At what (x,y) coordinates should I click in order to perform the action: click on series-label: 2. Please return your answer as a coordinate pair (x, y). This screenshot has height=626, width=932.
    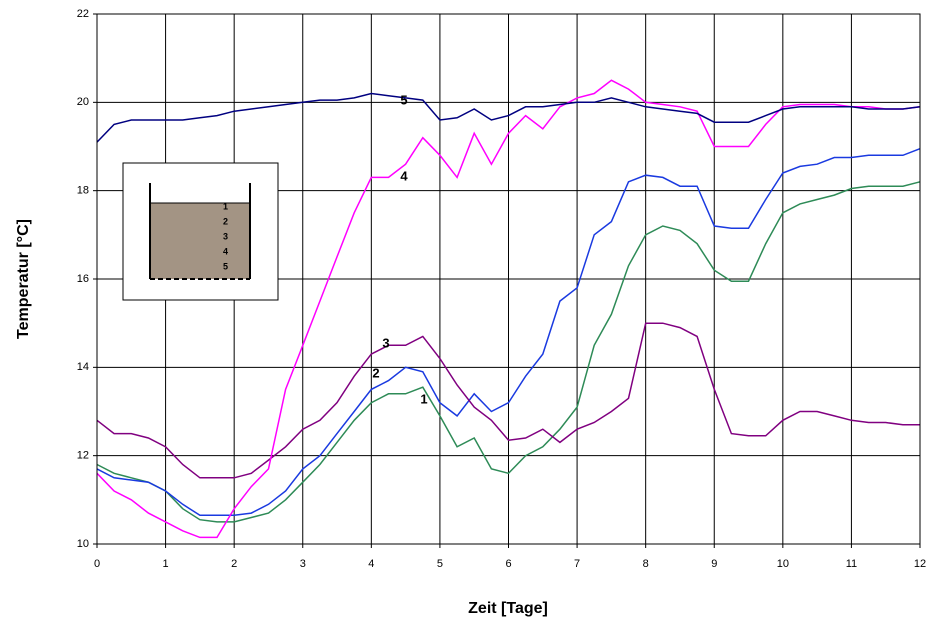
    Looking at the image, I should click on (375, 372).